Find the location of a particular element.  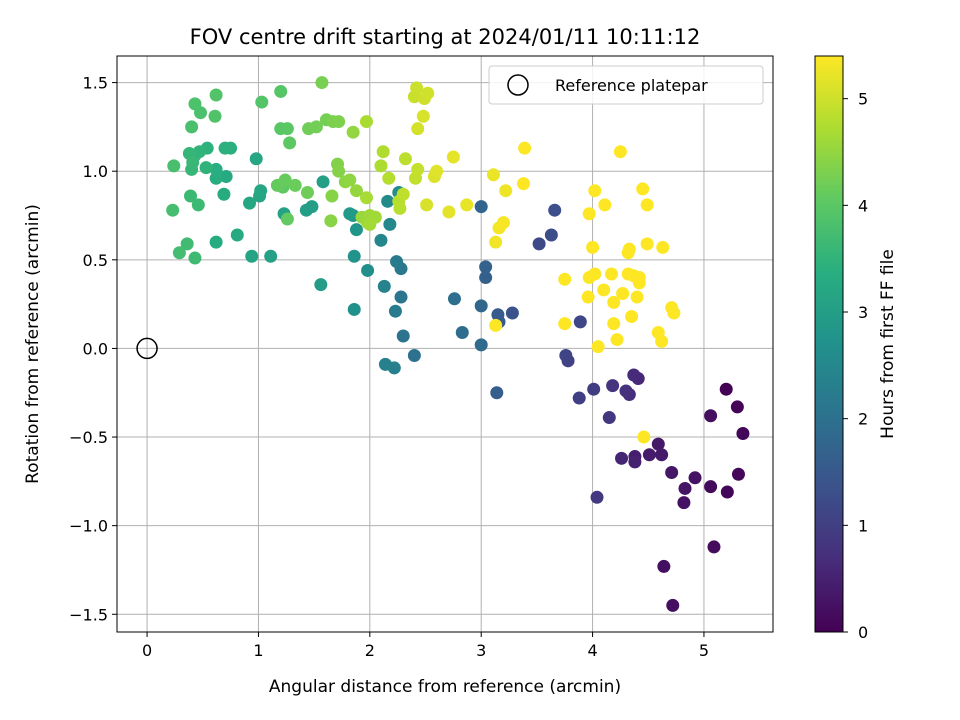

legend-marker is located at coordinates (518, 85).